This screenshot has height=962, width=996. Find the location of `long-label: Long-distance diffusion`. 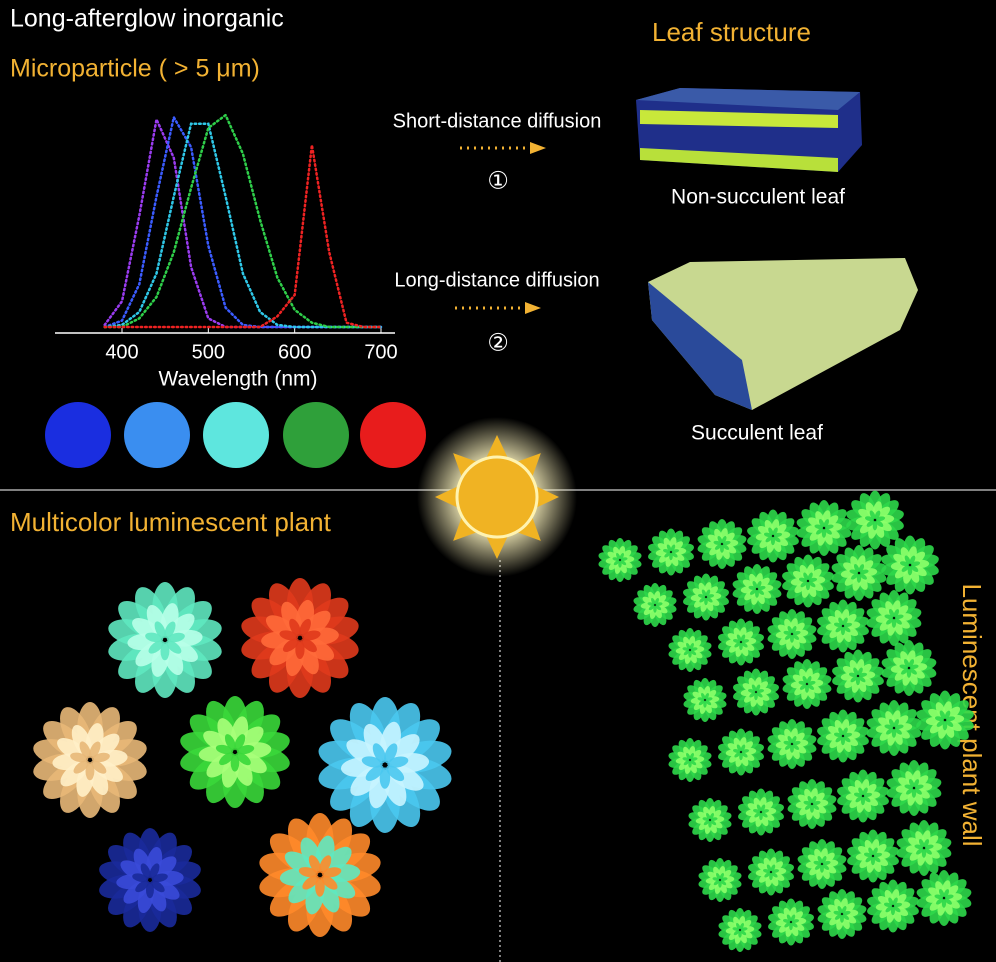

long-label: Long-distance diffusion is located at coordinates (496, 280).